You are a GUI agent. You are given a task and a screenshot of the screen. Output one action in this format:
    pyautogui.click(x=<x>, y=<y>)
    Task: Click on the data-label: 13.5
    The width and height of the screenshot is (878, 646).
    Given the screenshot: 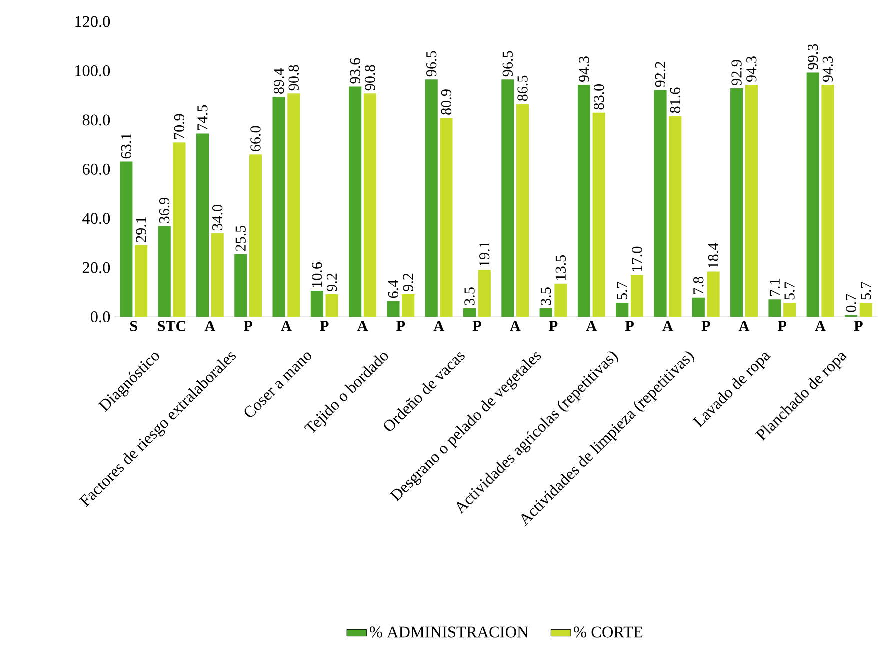 What is the action you would take?
    pyautogui.click(x=561, y=267)
    